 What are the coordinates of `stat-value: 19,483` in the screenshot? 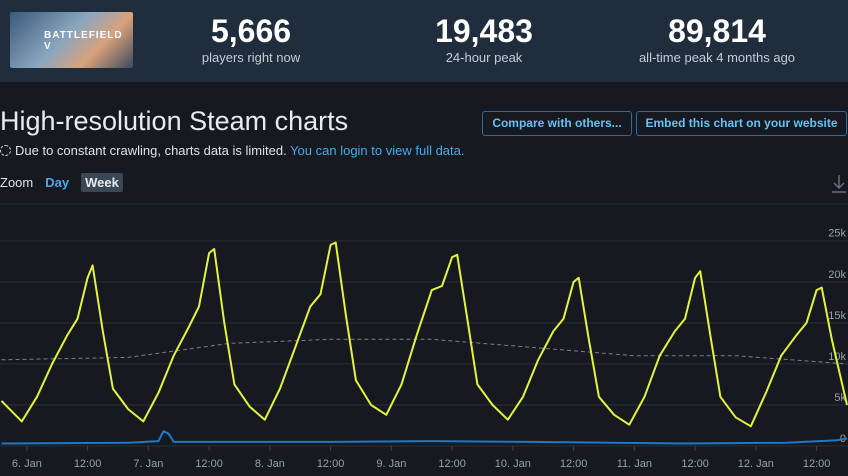 It's located at (484, 31).